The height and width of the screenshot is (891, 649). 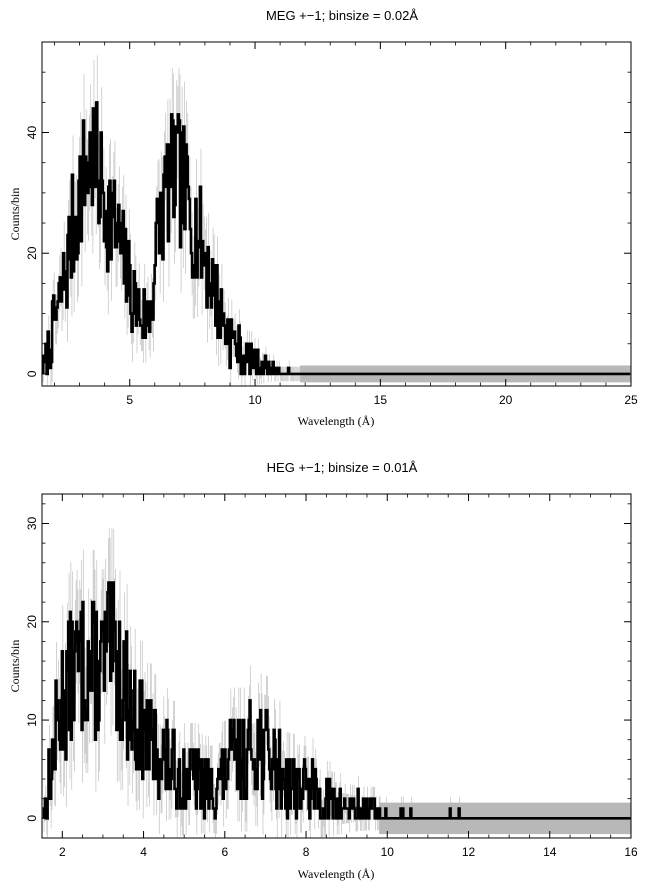 I want to click on x-tick-label: 2, so click(x=62, y=852).